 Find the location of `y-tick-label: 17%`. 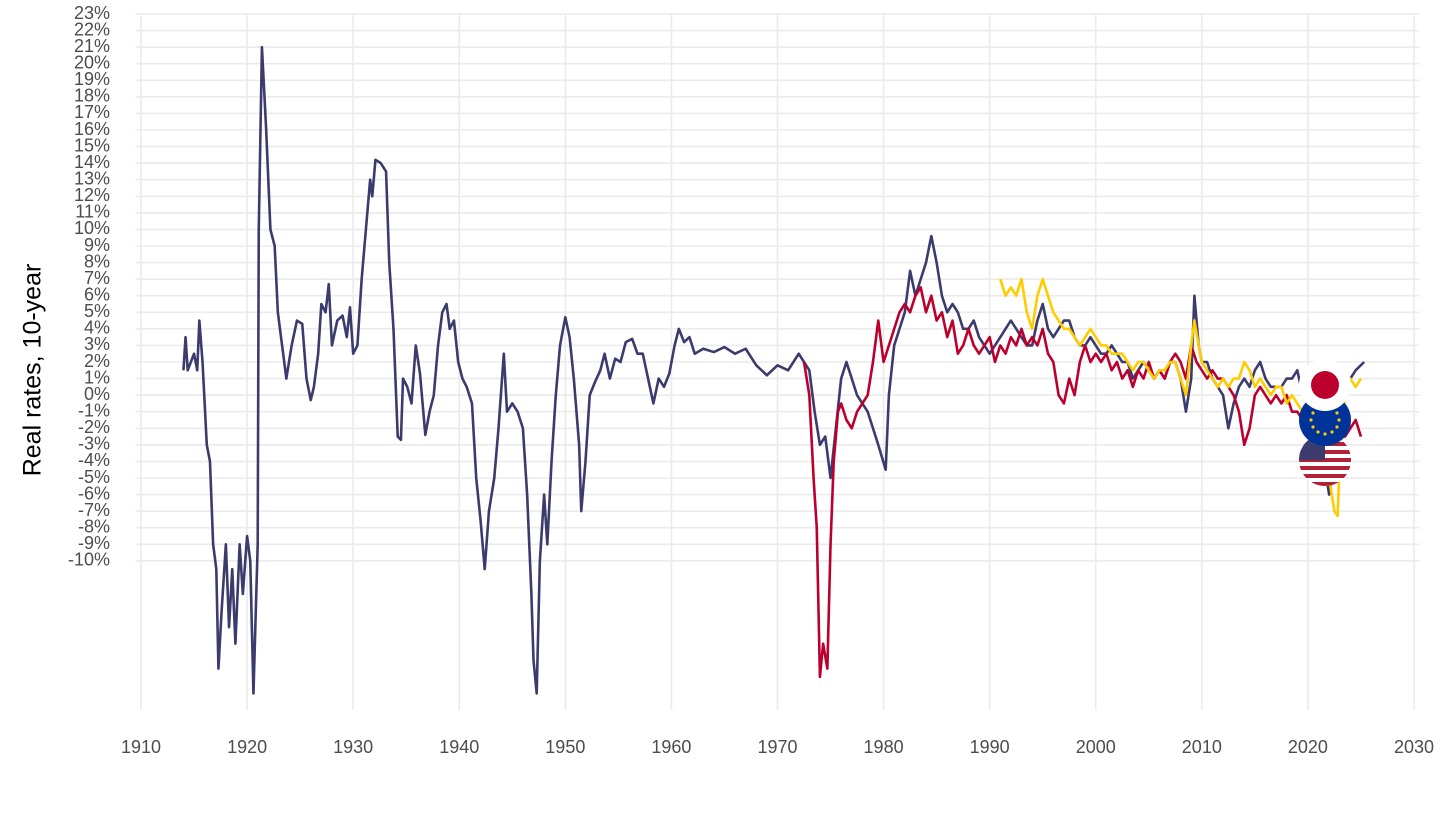

y-tick-label: 17% is located at coordinates (92, 112).